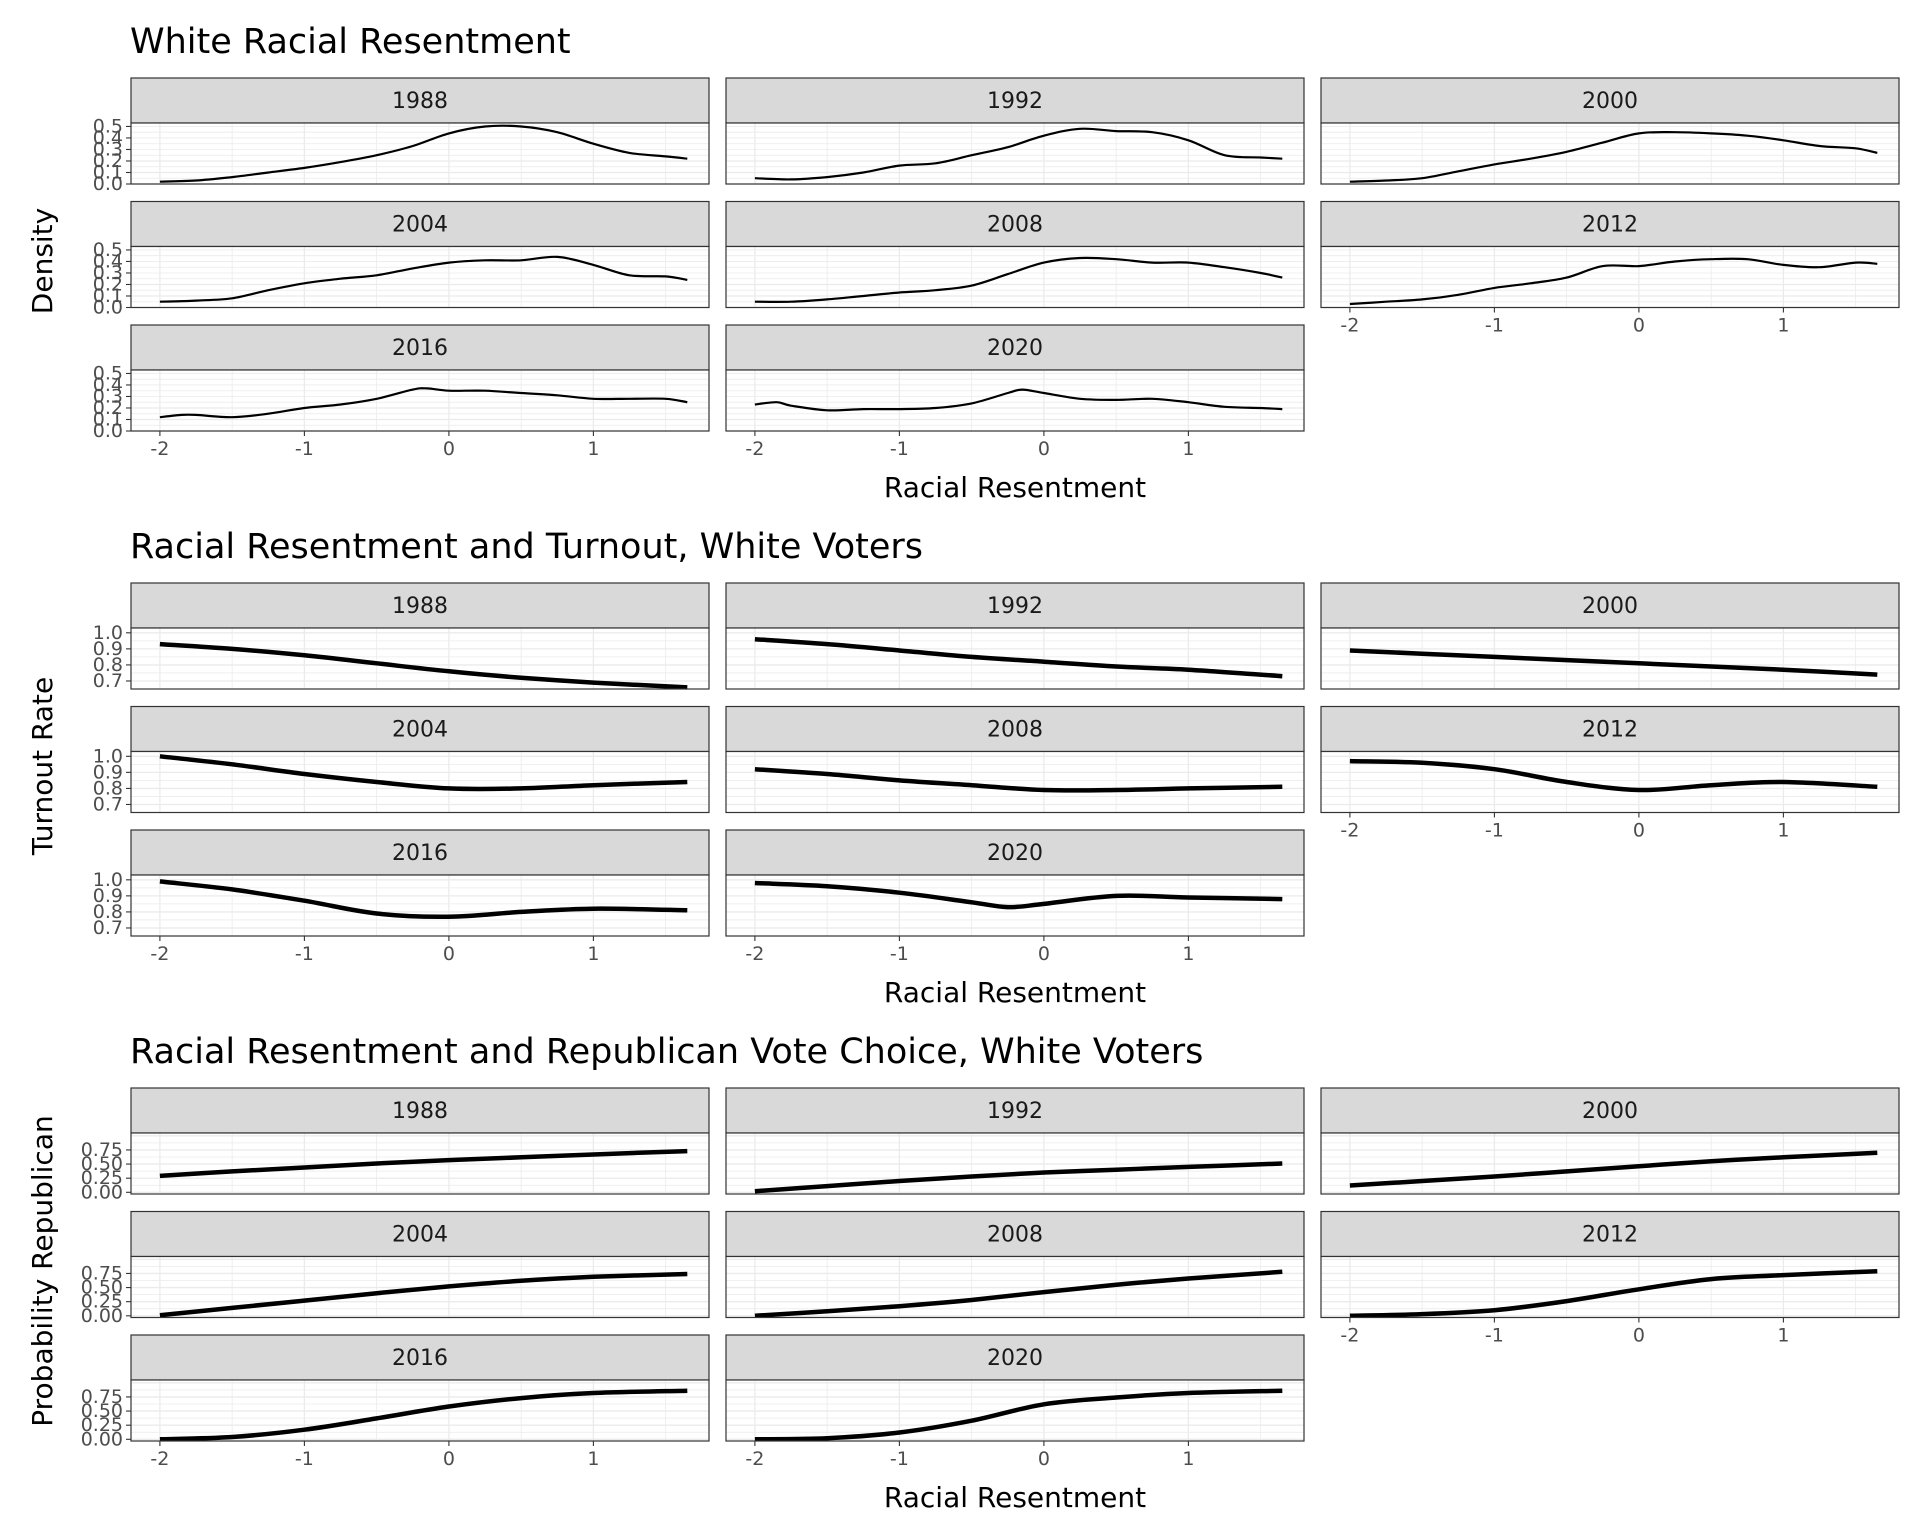 This screenshot has height=1536, width=1920. I want to click on facet-panel-2016: 2016 0.000.250.500.75 -2 -1 0 1, so click(395, 1402).